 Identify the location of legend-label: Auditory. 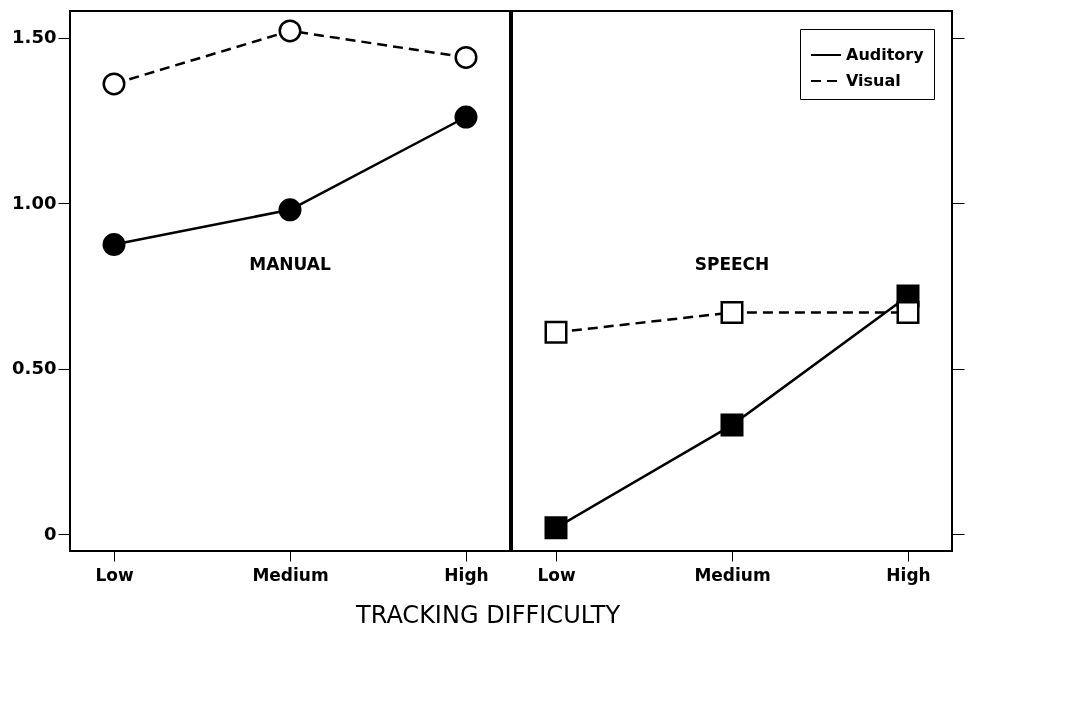
(885, 54).